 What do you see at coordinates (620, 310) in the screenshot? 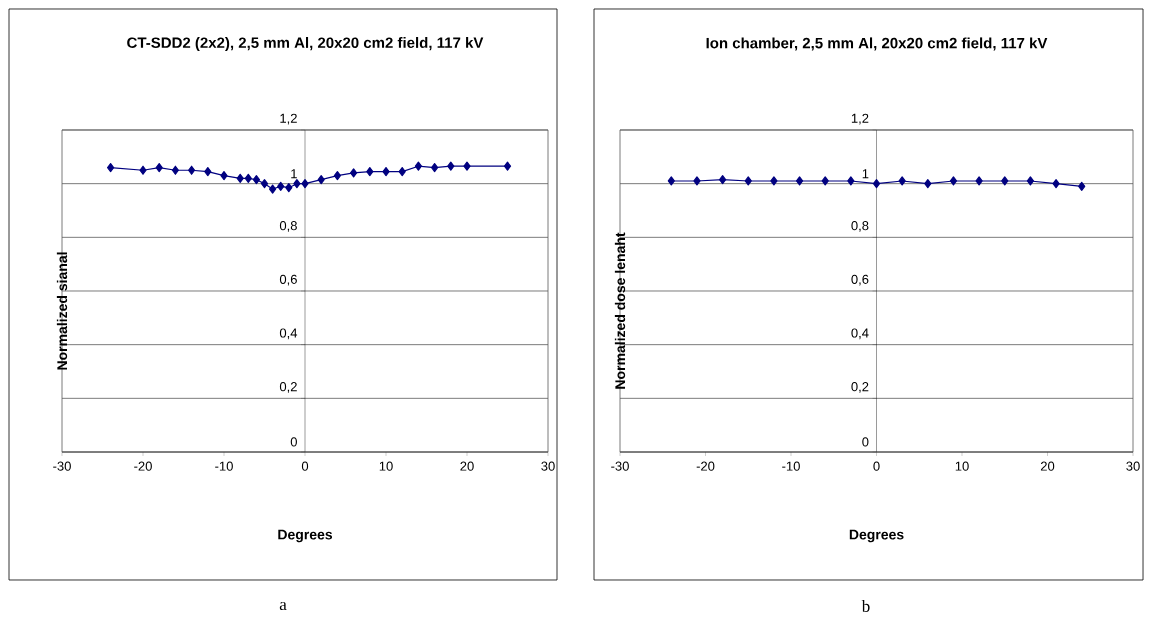
I see `y-axis-title: Normalized dose lenaht` at bounding box center [620, 310].